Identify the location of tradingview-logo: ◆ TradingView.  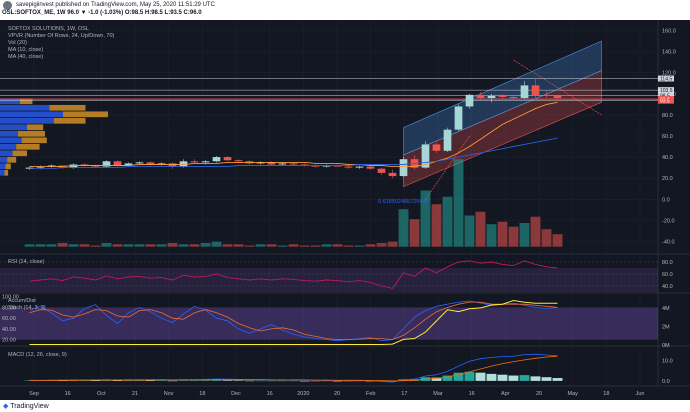
(26, 406).